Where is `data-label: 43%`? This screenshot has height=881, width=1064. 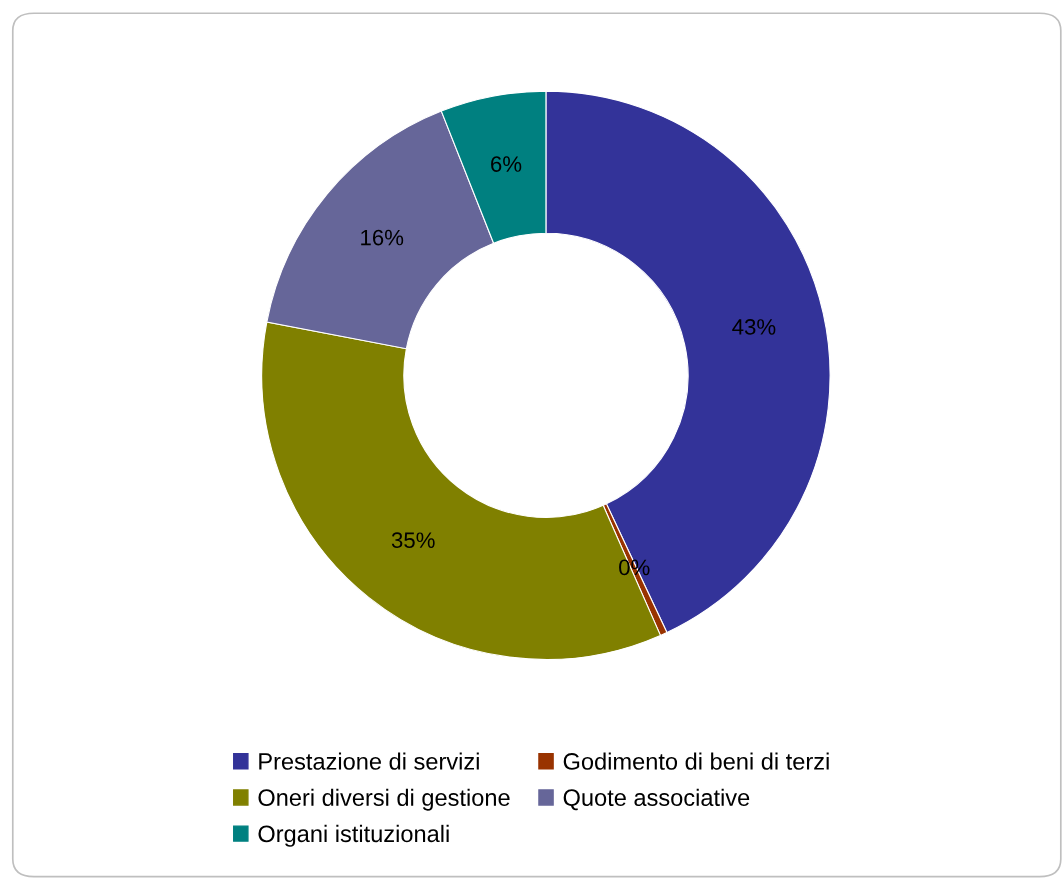 data-label: 43% is located at coordinates (754, 327).